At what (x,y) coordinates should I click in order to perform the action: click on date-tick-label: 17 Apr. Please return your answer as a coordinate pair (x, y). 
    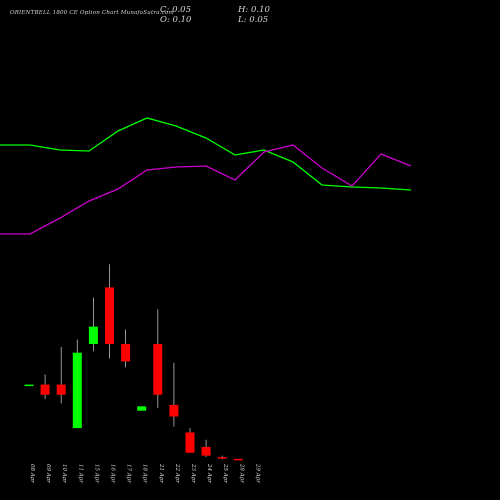
    Looking at the image, I should click on (129, 473).